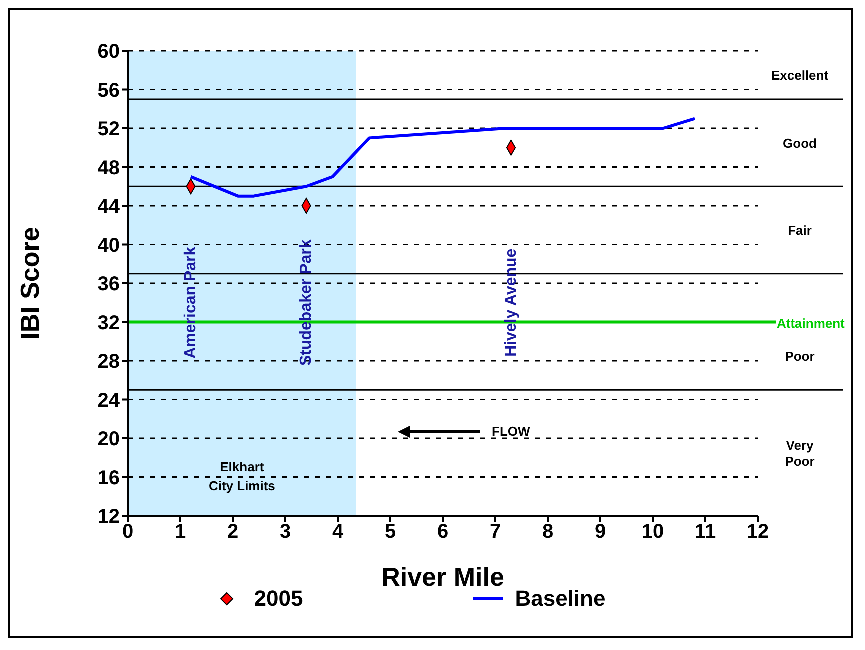  Describe the element at coordinates (800, 230) in the screenshot. I see `text: Fair` at that location.